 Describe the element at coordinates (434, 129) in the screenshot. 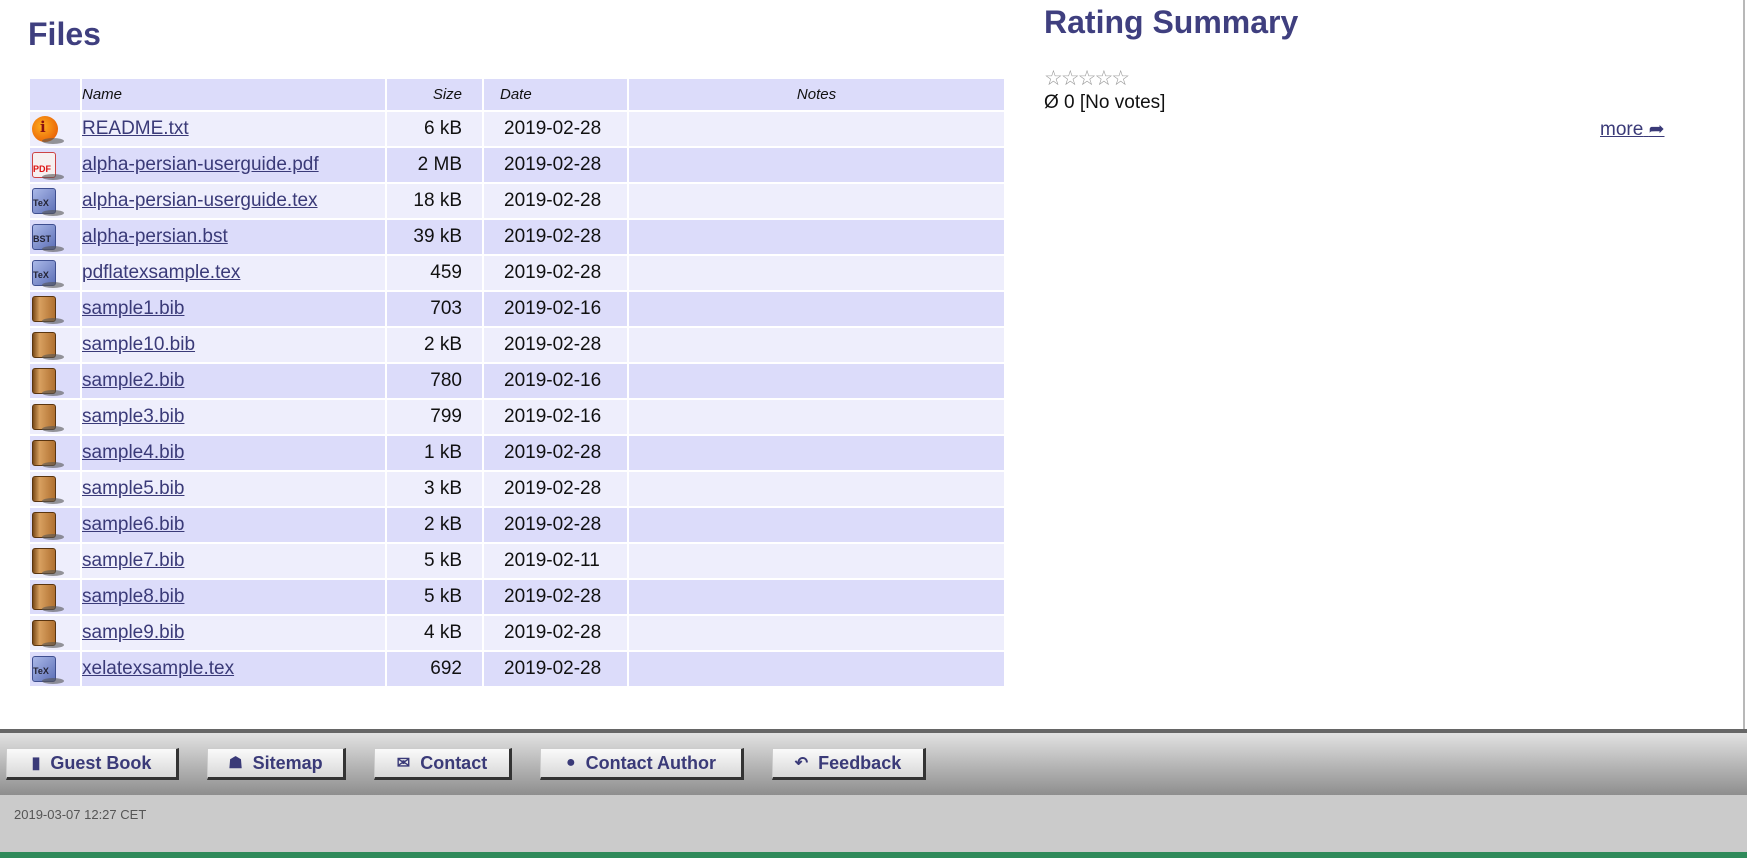

I see `size-cell: 6 kB` at that location.